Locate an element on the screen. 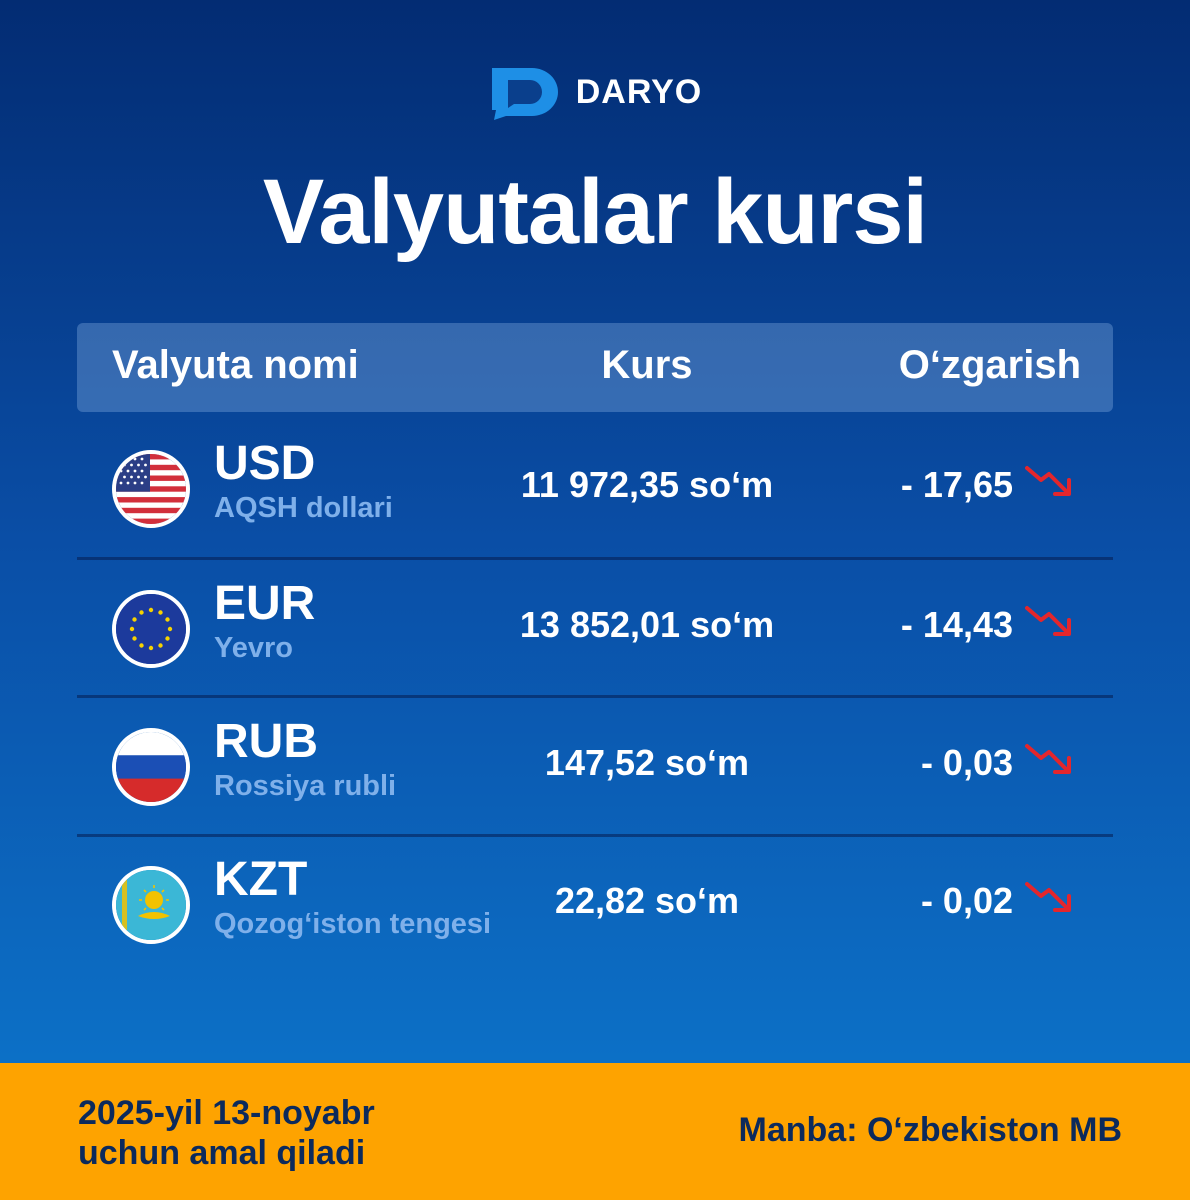 The width and height of the screenshot is (1190, 1200). currency-change: - 17,65 is located at coordinates (956, 484).